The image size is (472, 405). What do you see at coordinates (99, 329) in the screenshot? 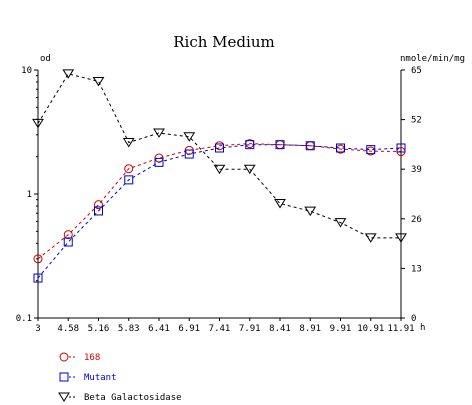
I see `x-tick-label: 5.16` at bounding box center [99, 329].